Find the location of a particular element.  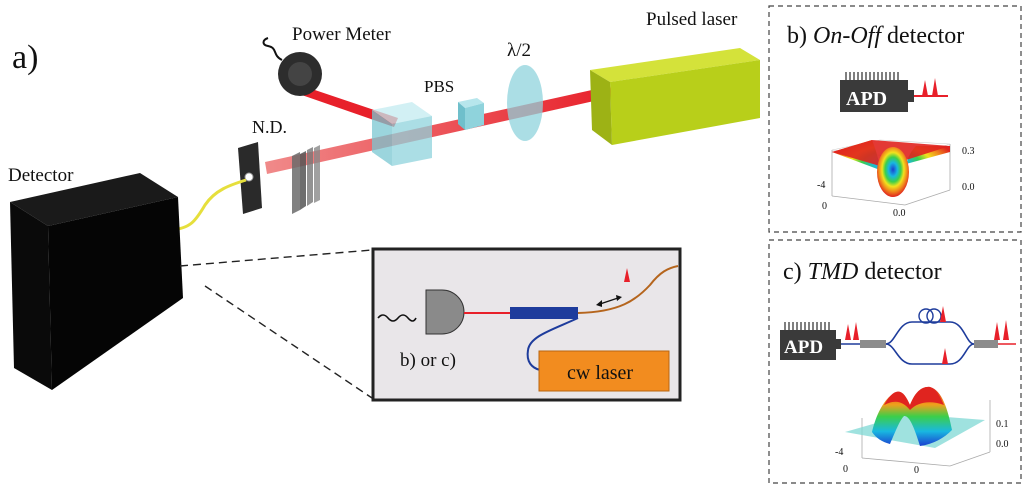

panel-a-label: a) is located at coordinates (25, 57).